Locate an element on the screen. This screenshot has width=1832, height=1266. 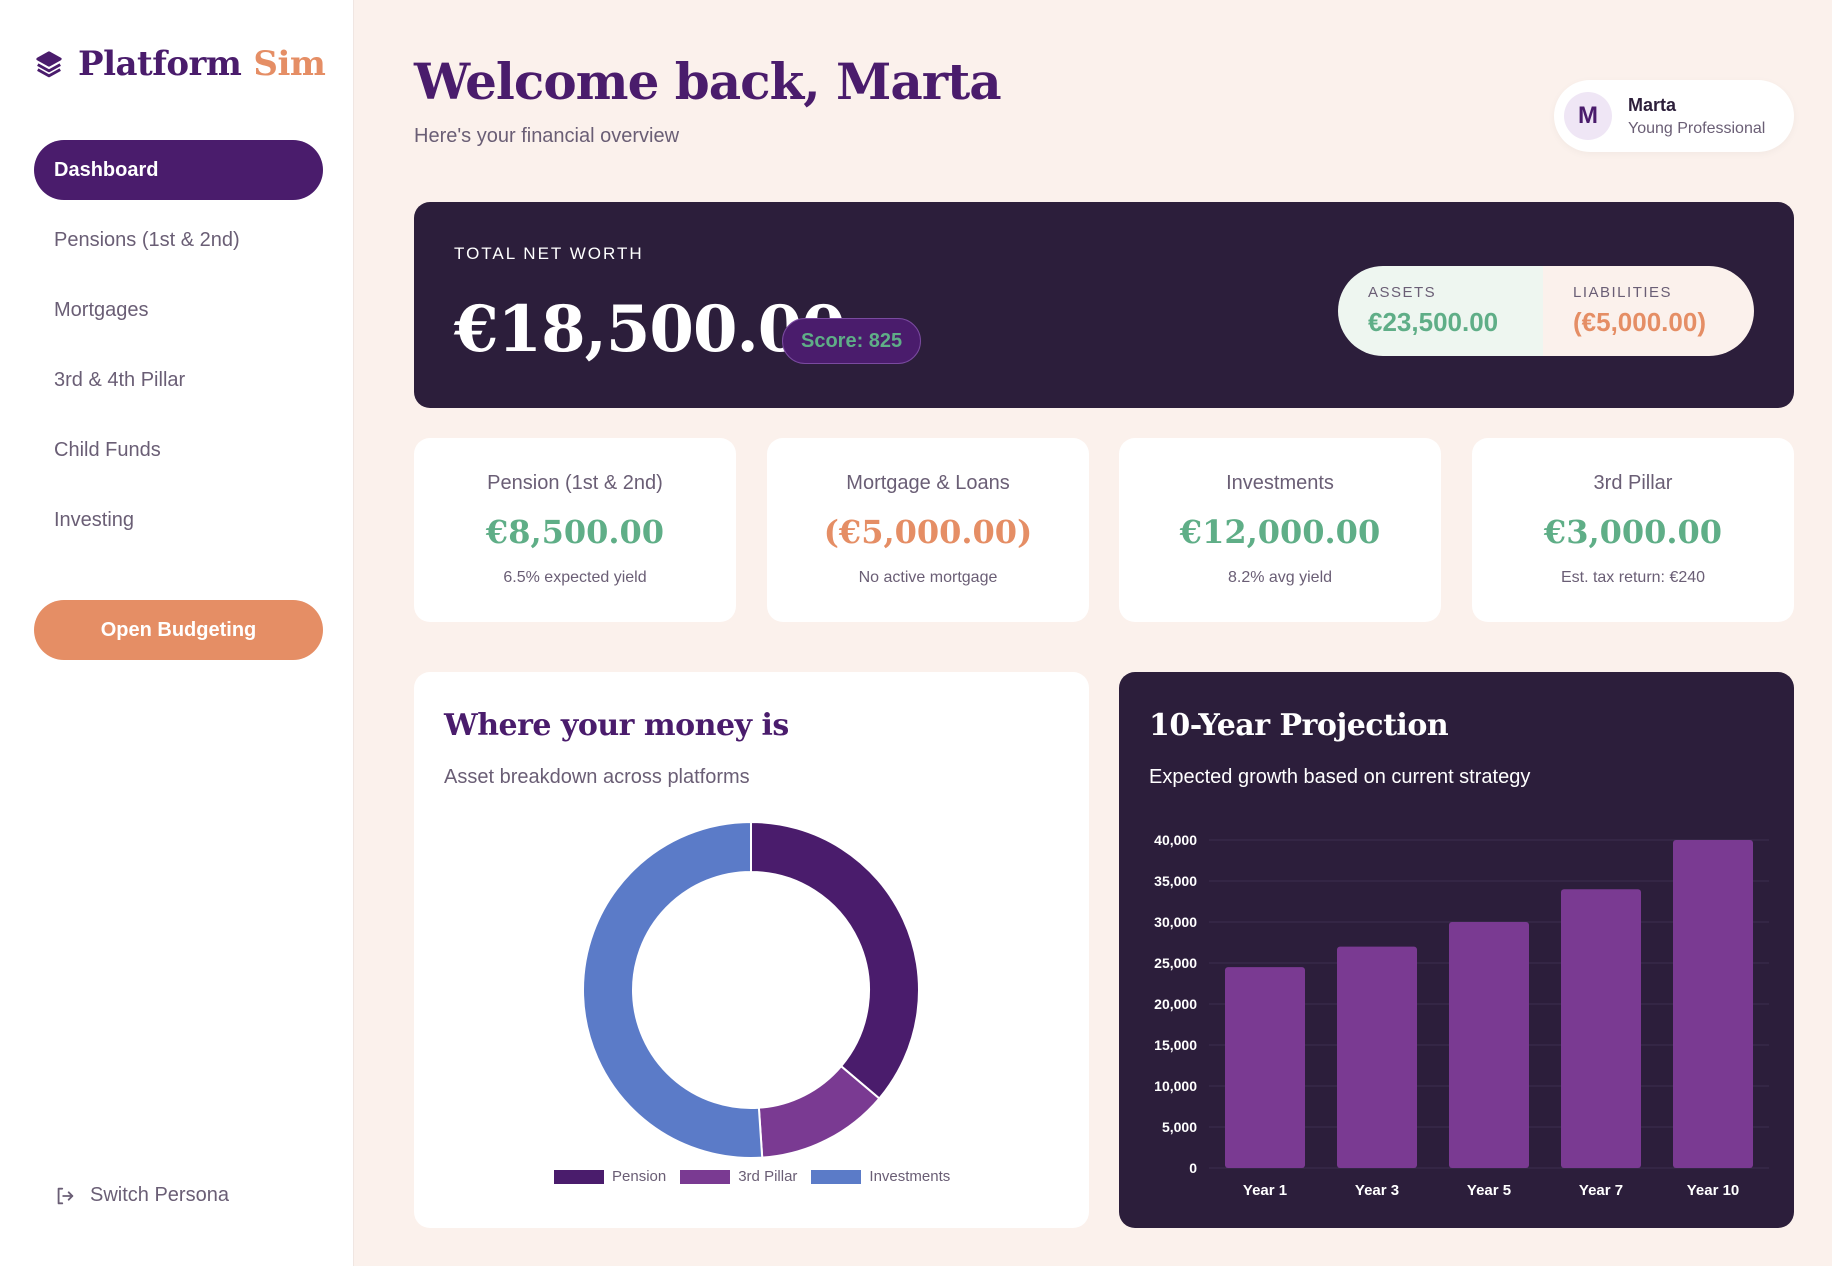
y-tick-label: 30,000 is located at coordinates (1175, 922).